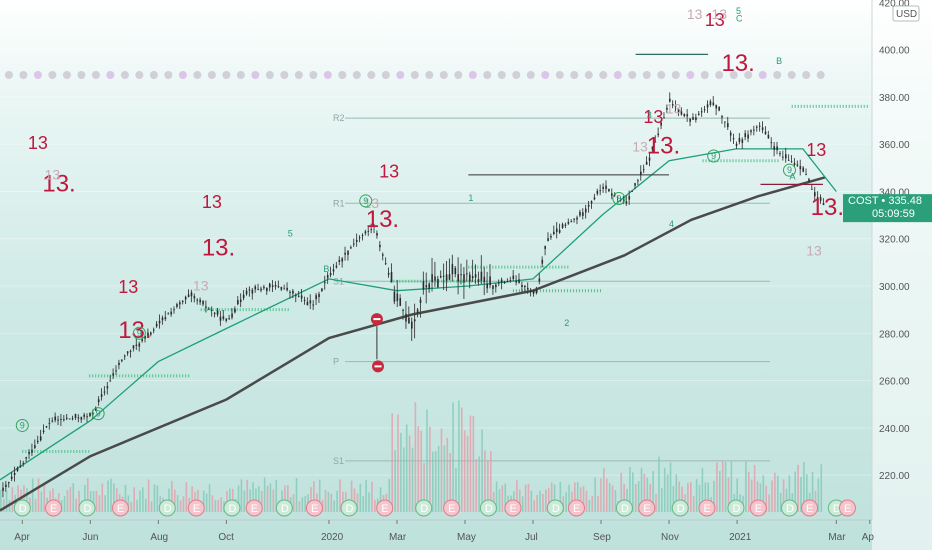  I want to click on event-e-label: E, so click(451, 509).